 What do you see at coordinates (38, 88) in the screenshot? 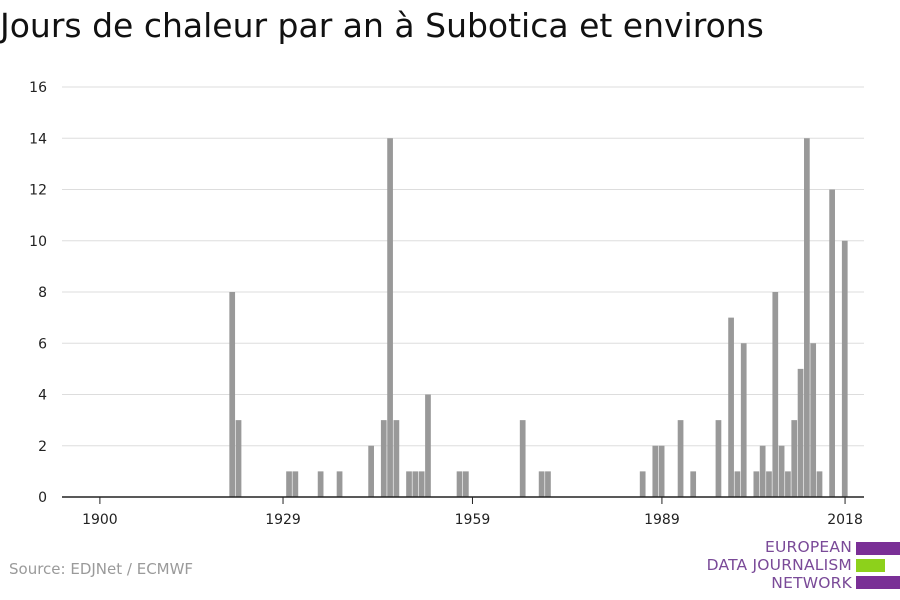
I see `y-tick-label: 16` at bounding box center [38, 88].